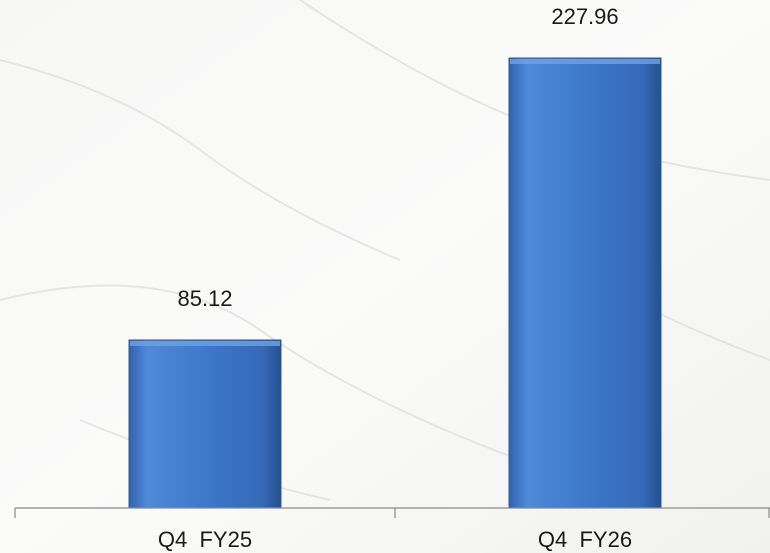 Image resolution: width=770 pixels, height=553 pixels. I want to click on bar, so click(205, 424).